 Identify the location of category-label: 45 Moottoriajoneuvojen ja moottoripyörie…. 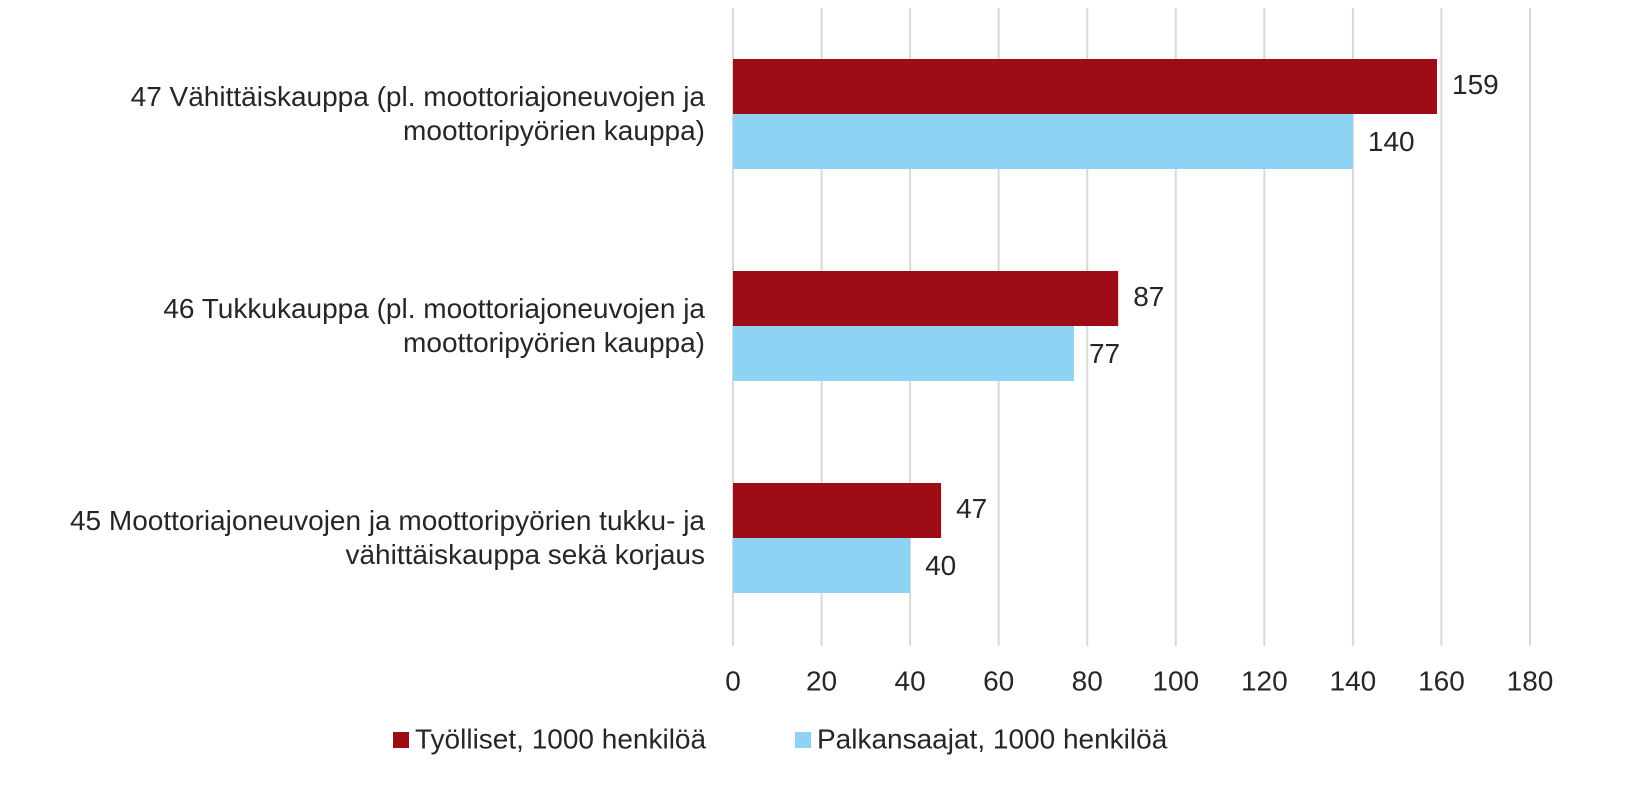
(387, 537).